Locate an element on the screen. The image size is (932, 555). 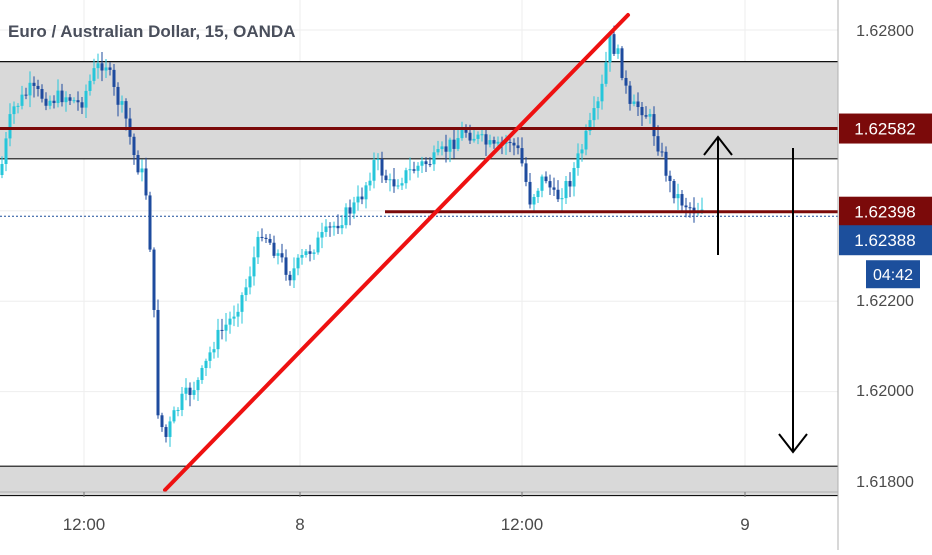
chart-title: Euro / Australian Dollar, 15, OANDA is located at coordinates (152, 31).